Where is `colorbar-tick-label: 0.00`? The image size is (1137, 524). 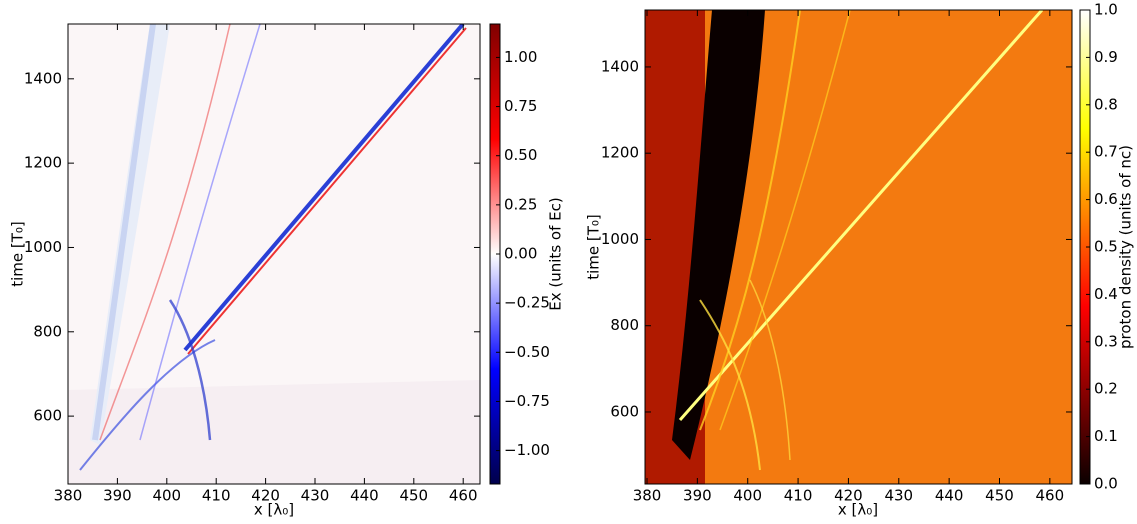
colorbar-tick-label: 0.00 is located at coordinates (520, 254).